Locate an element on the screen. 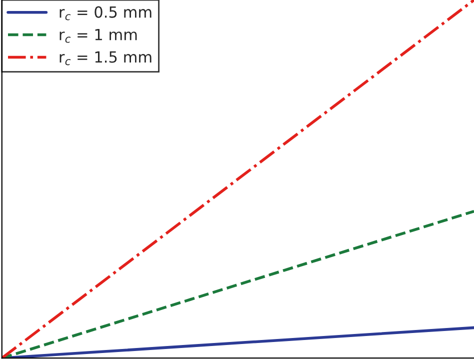  legend-label: r$_{c}$ = 1 mm is located at coordinates (98, 35).